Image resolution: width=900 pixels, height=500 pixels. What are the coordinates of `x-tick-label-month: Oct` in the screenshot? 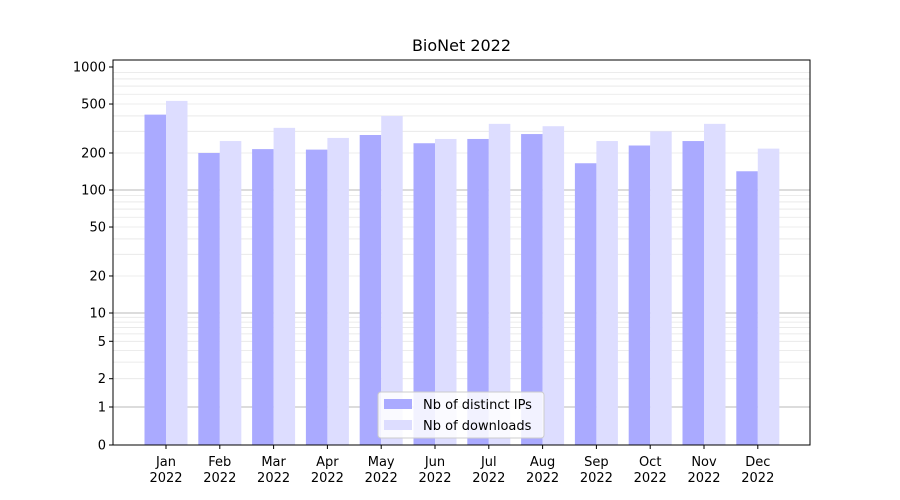 It's located at (650, 462).